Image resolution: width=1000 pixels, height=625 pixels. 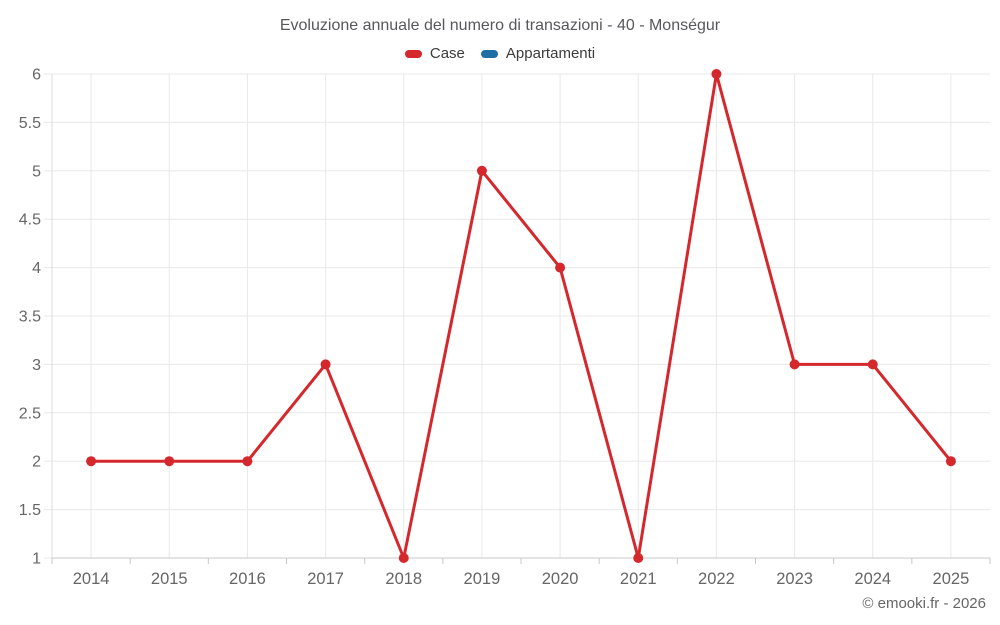 I want to click on y-axis-label: 4.5, so click(x=30, y=220).